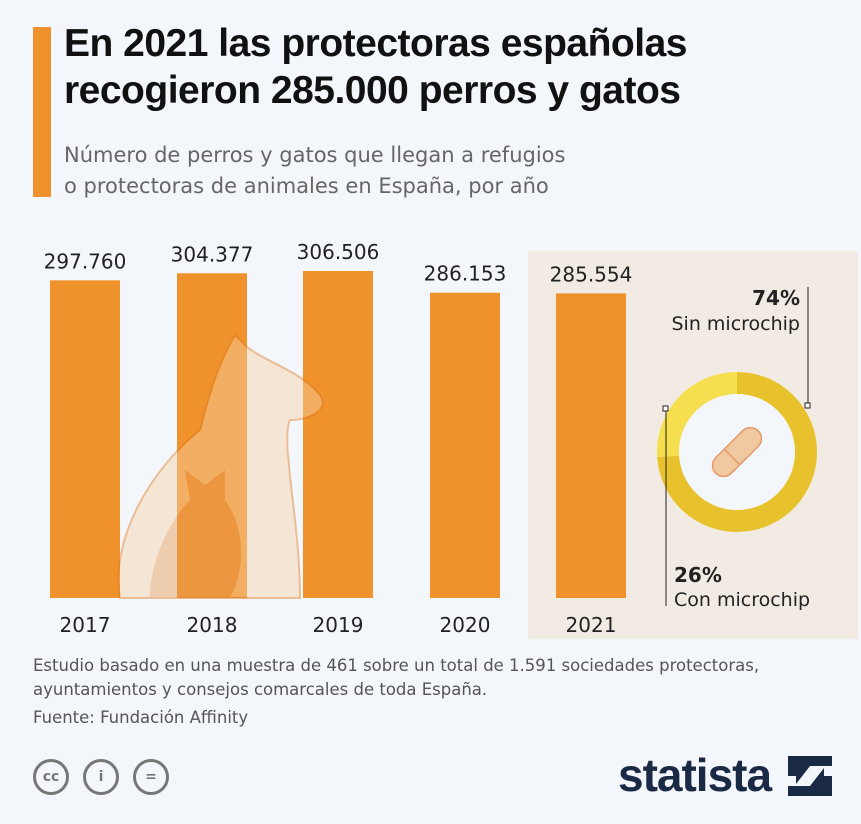  I want to click on nd-icon: =, so click(151, 777).